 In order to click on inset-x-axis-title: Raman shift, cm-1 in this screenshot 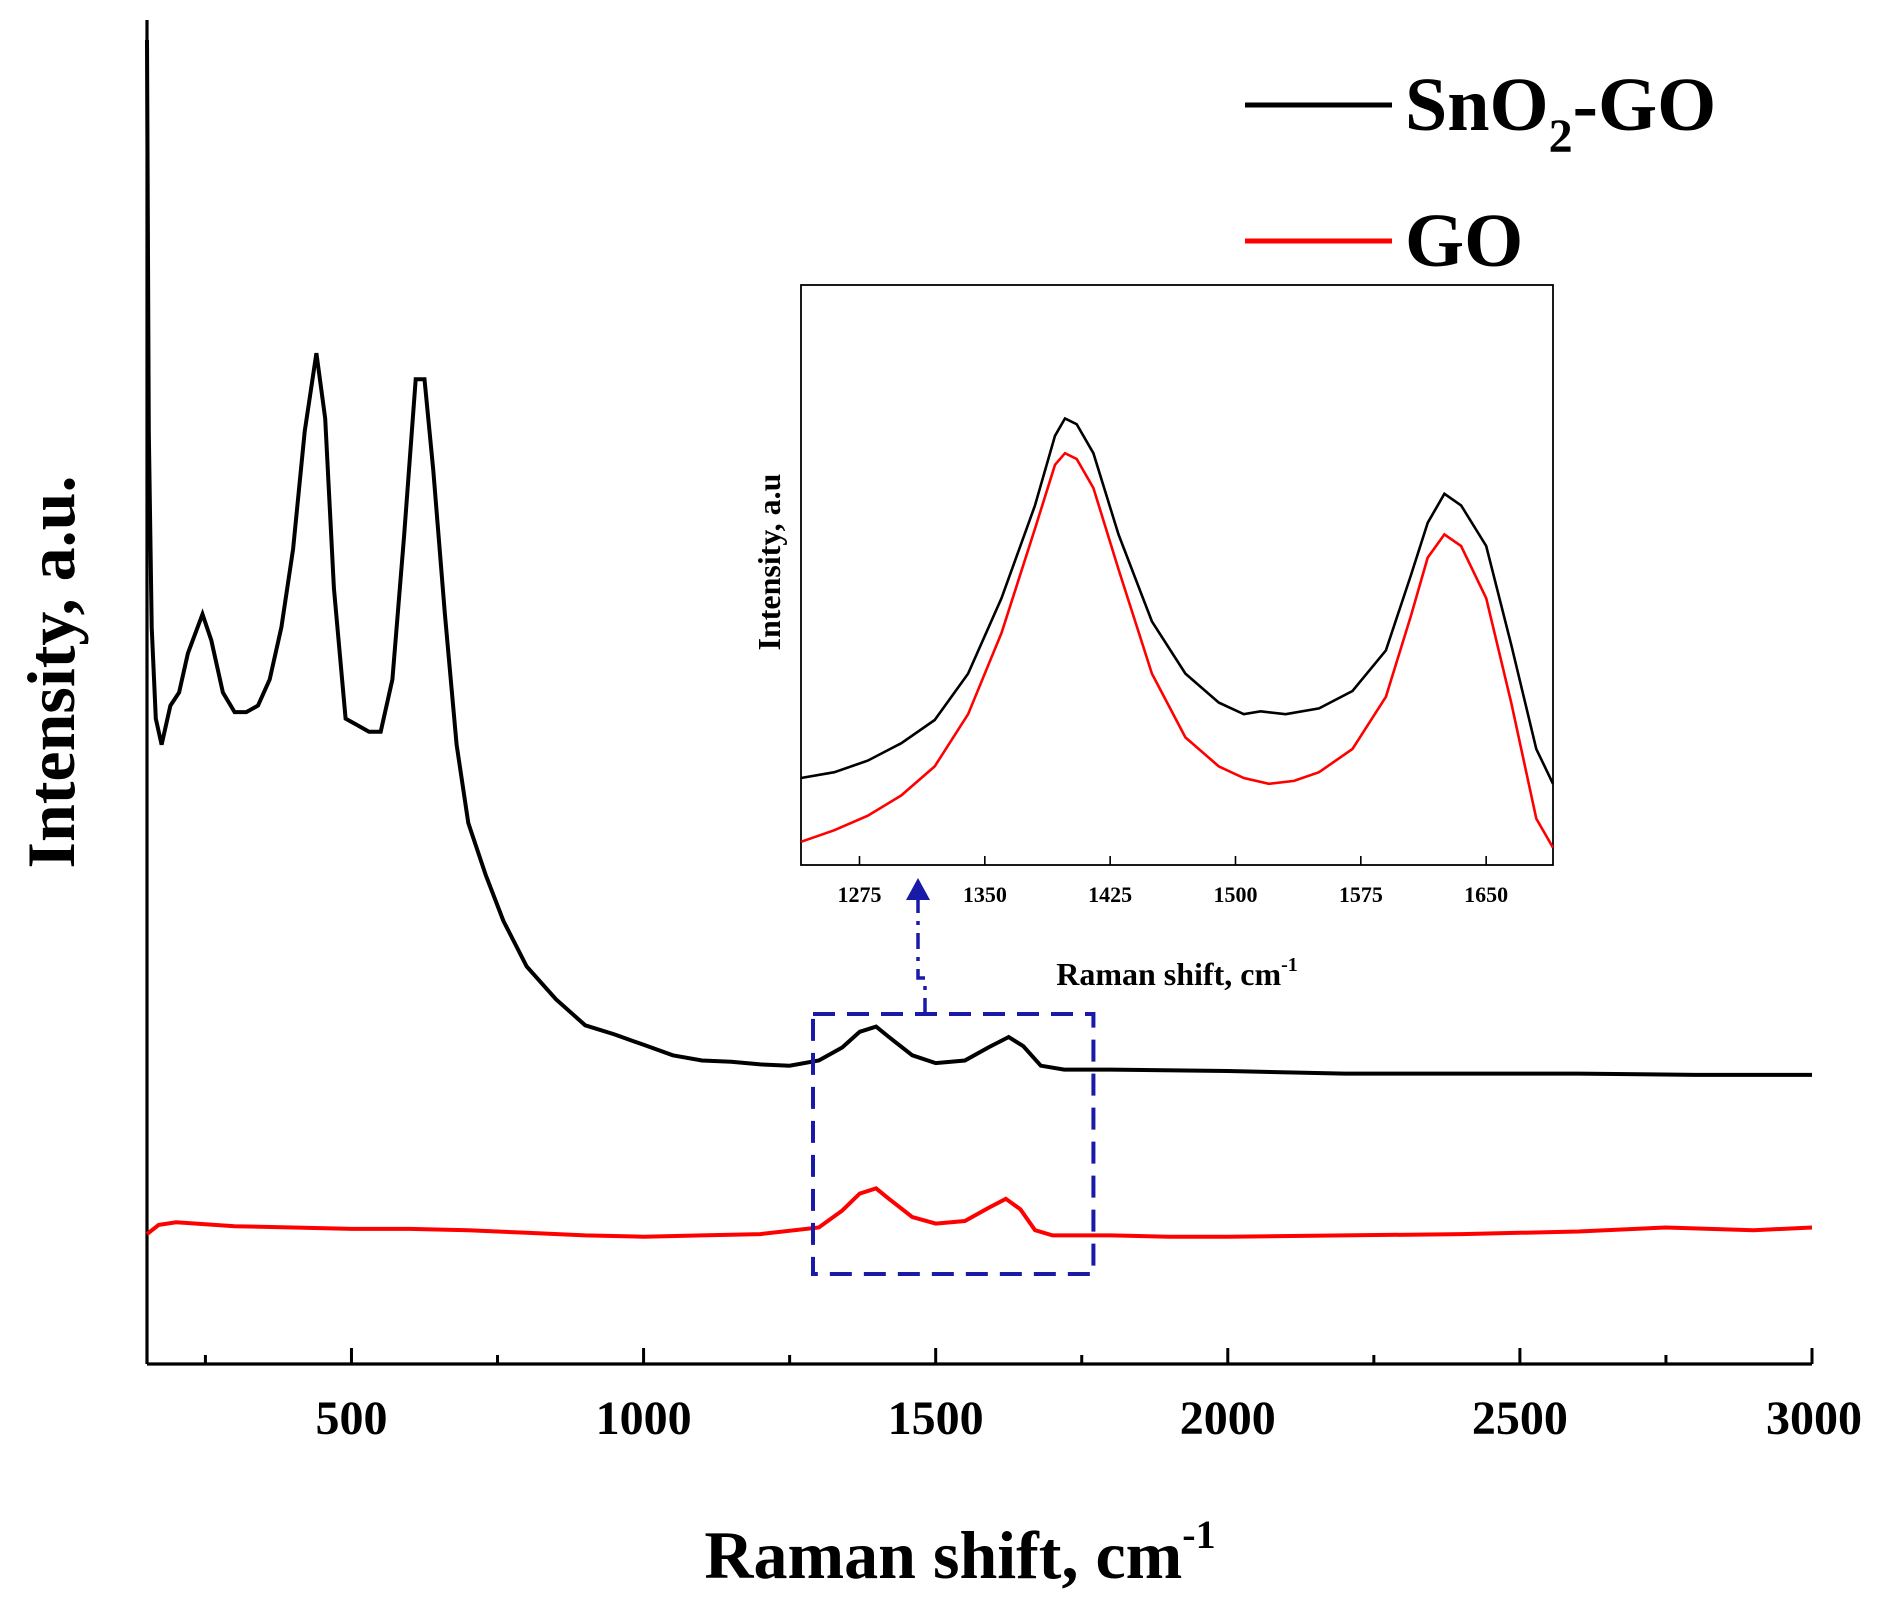, I will do `click(1177, 973)`.